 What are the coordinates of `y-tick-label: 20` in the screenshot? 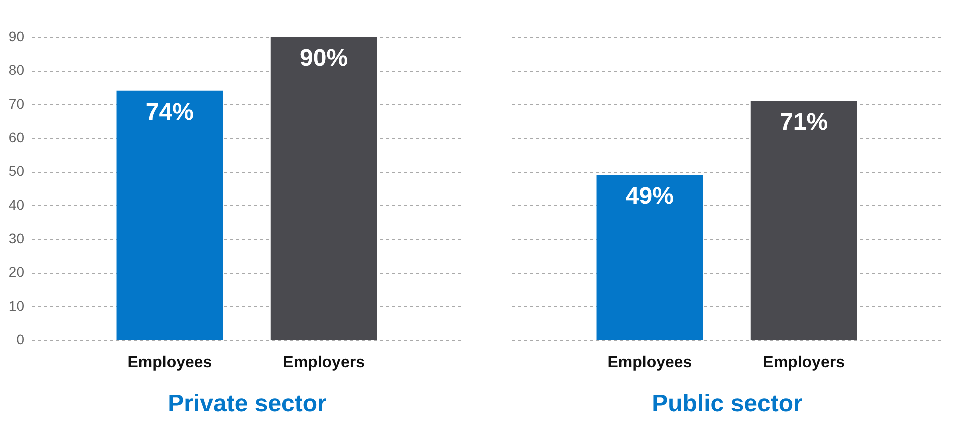 It's located at (16, 272).